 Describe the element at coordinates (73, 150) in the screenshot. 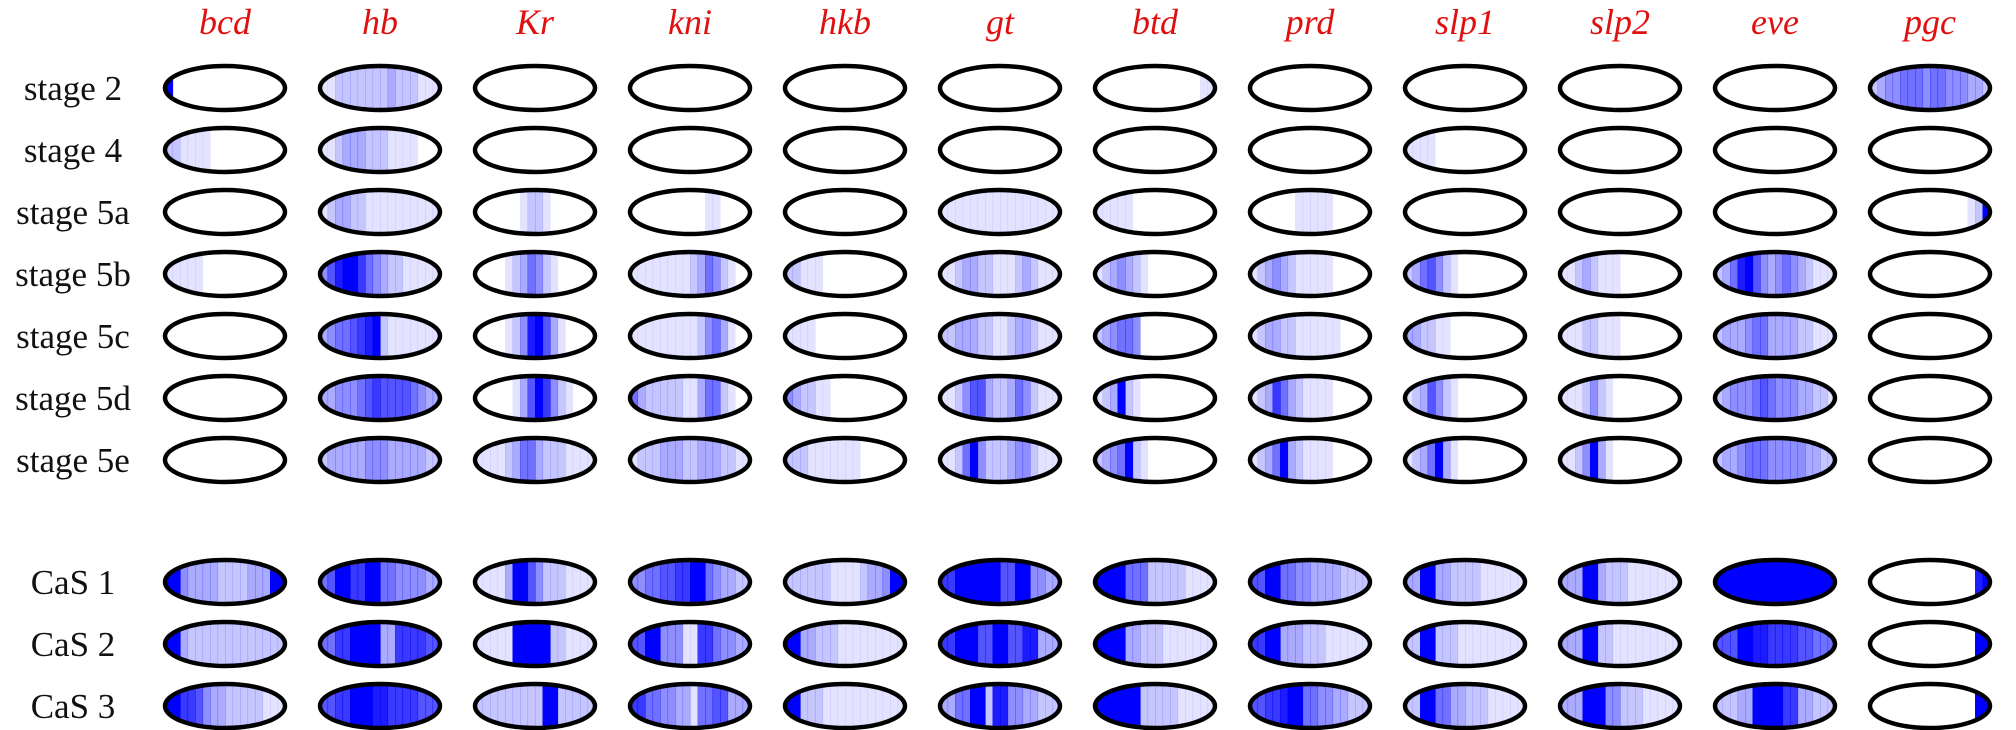

I see `row-label-stage-4: stage 4` at that location.